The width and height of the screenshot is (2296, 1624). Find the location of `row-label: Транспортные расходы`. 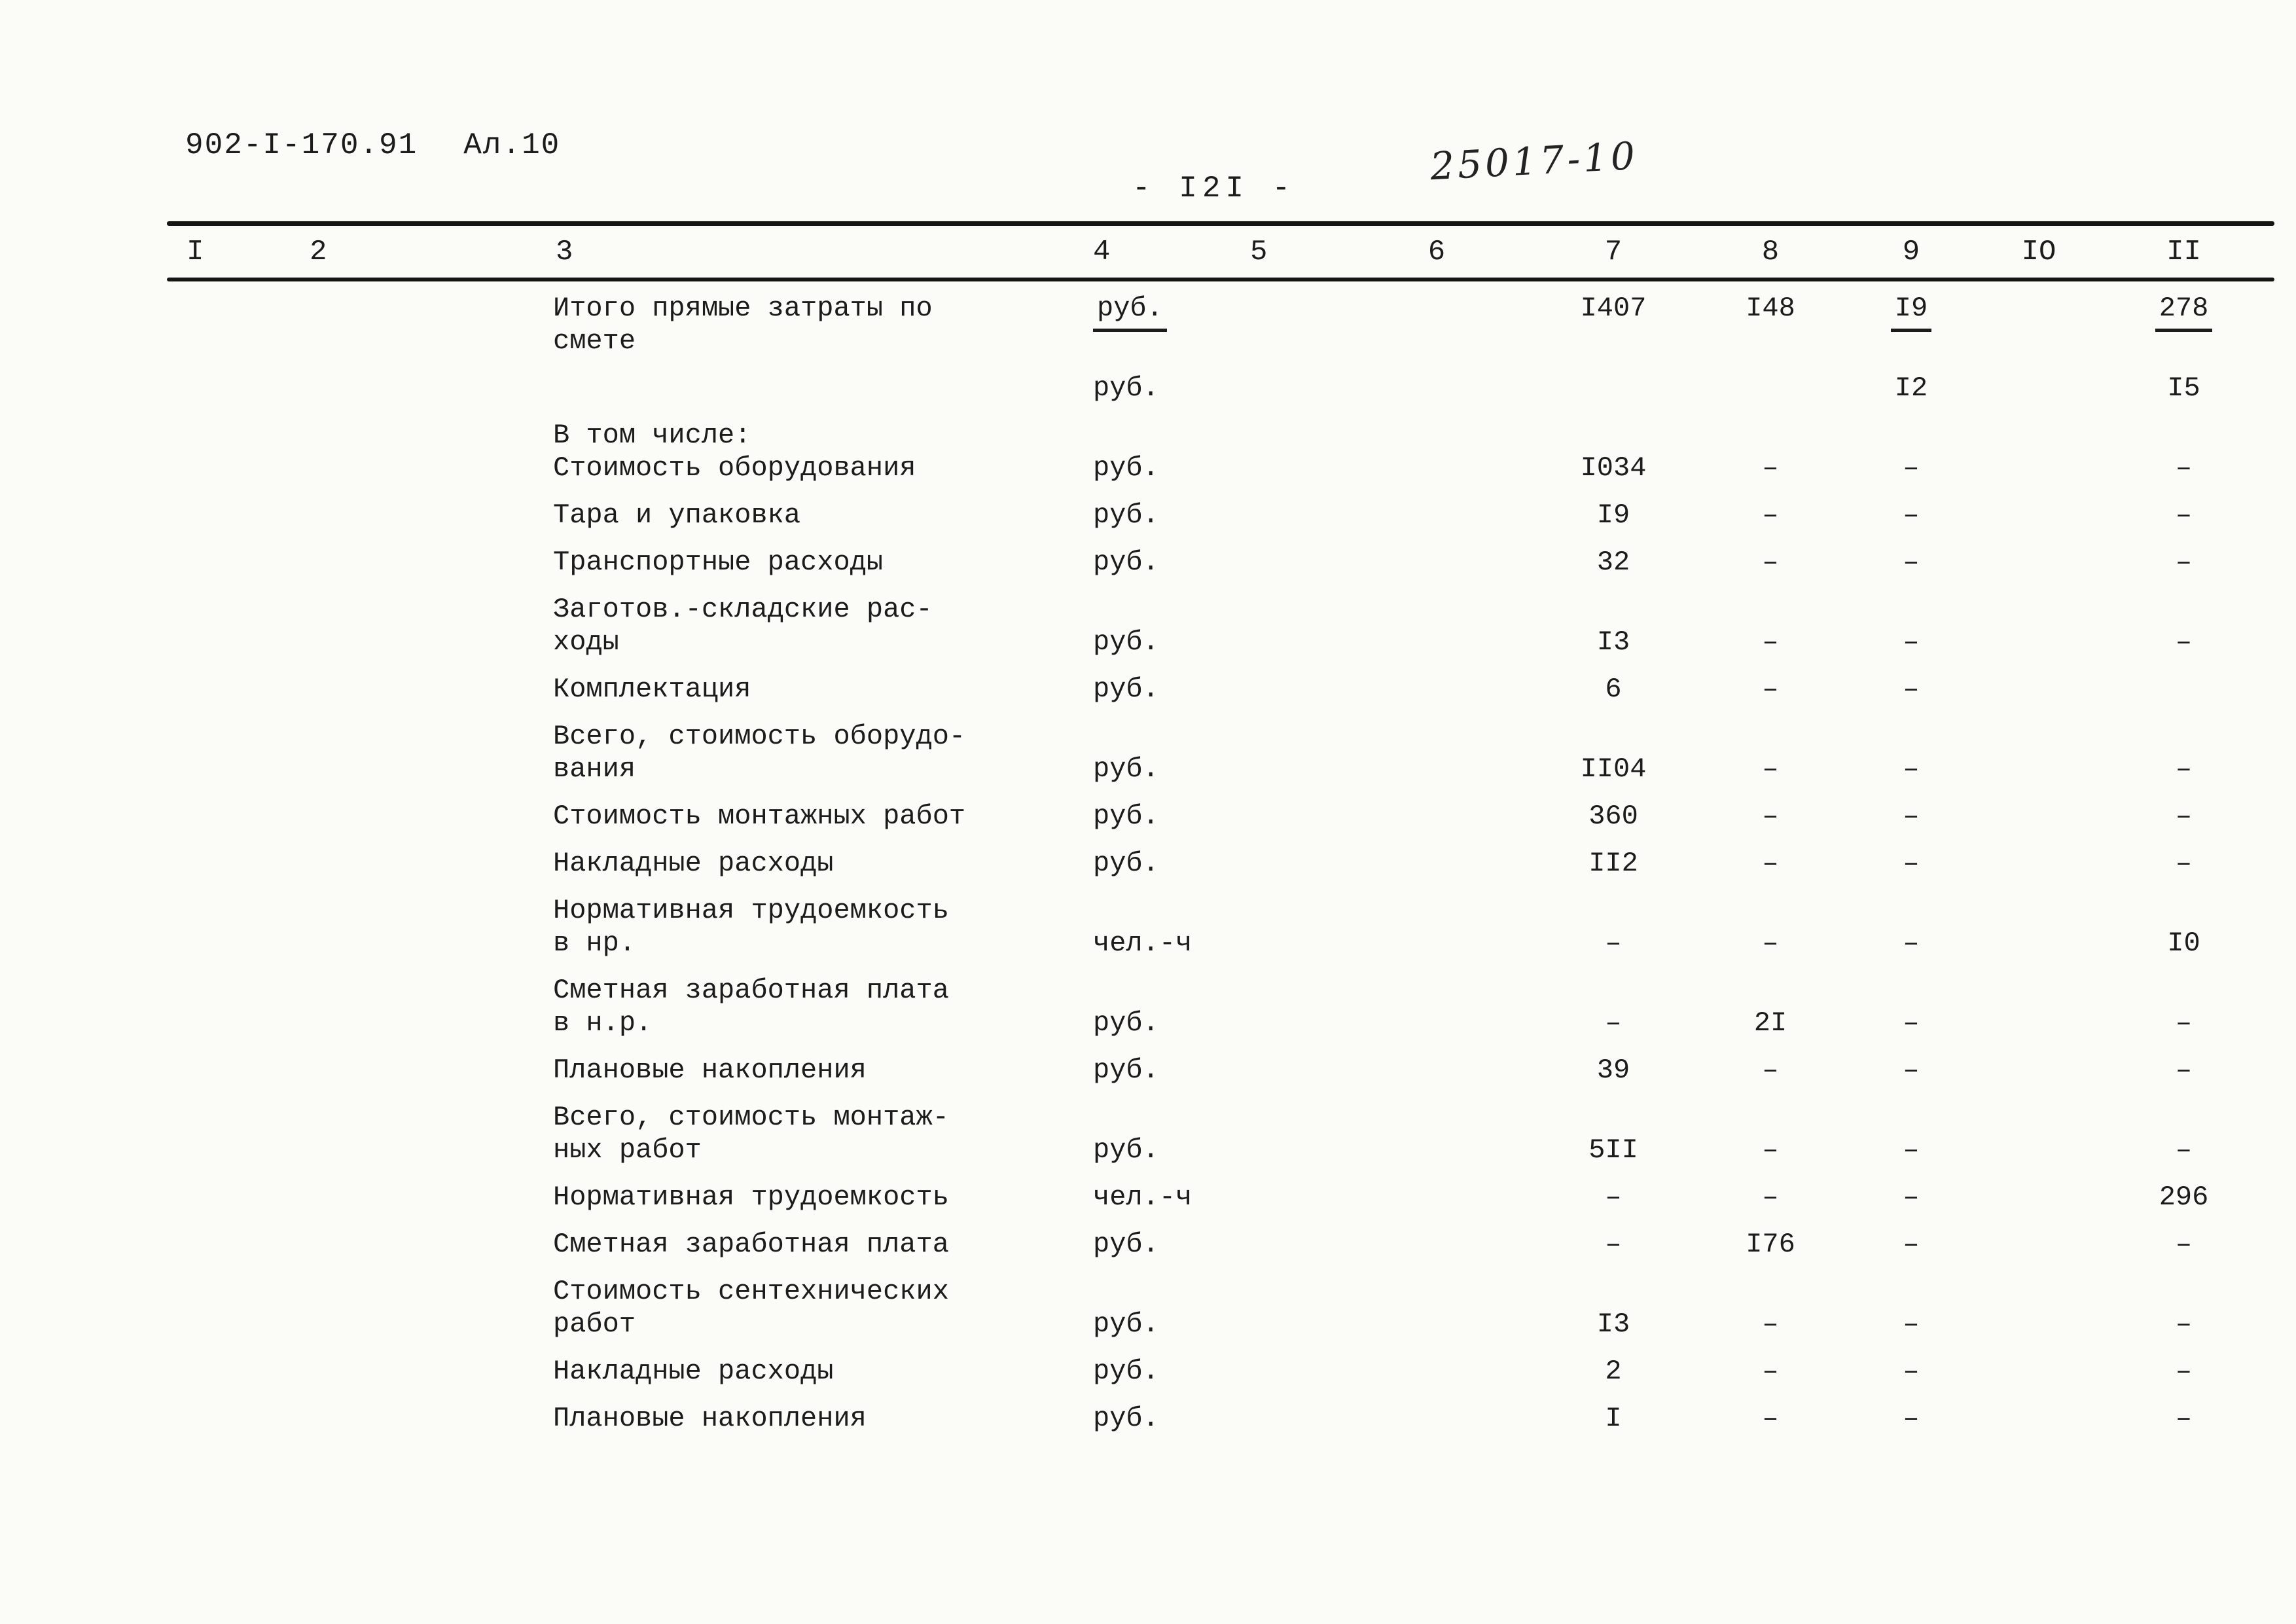

row-label: Транспортные расходы is located at coordinates (819, 562).